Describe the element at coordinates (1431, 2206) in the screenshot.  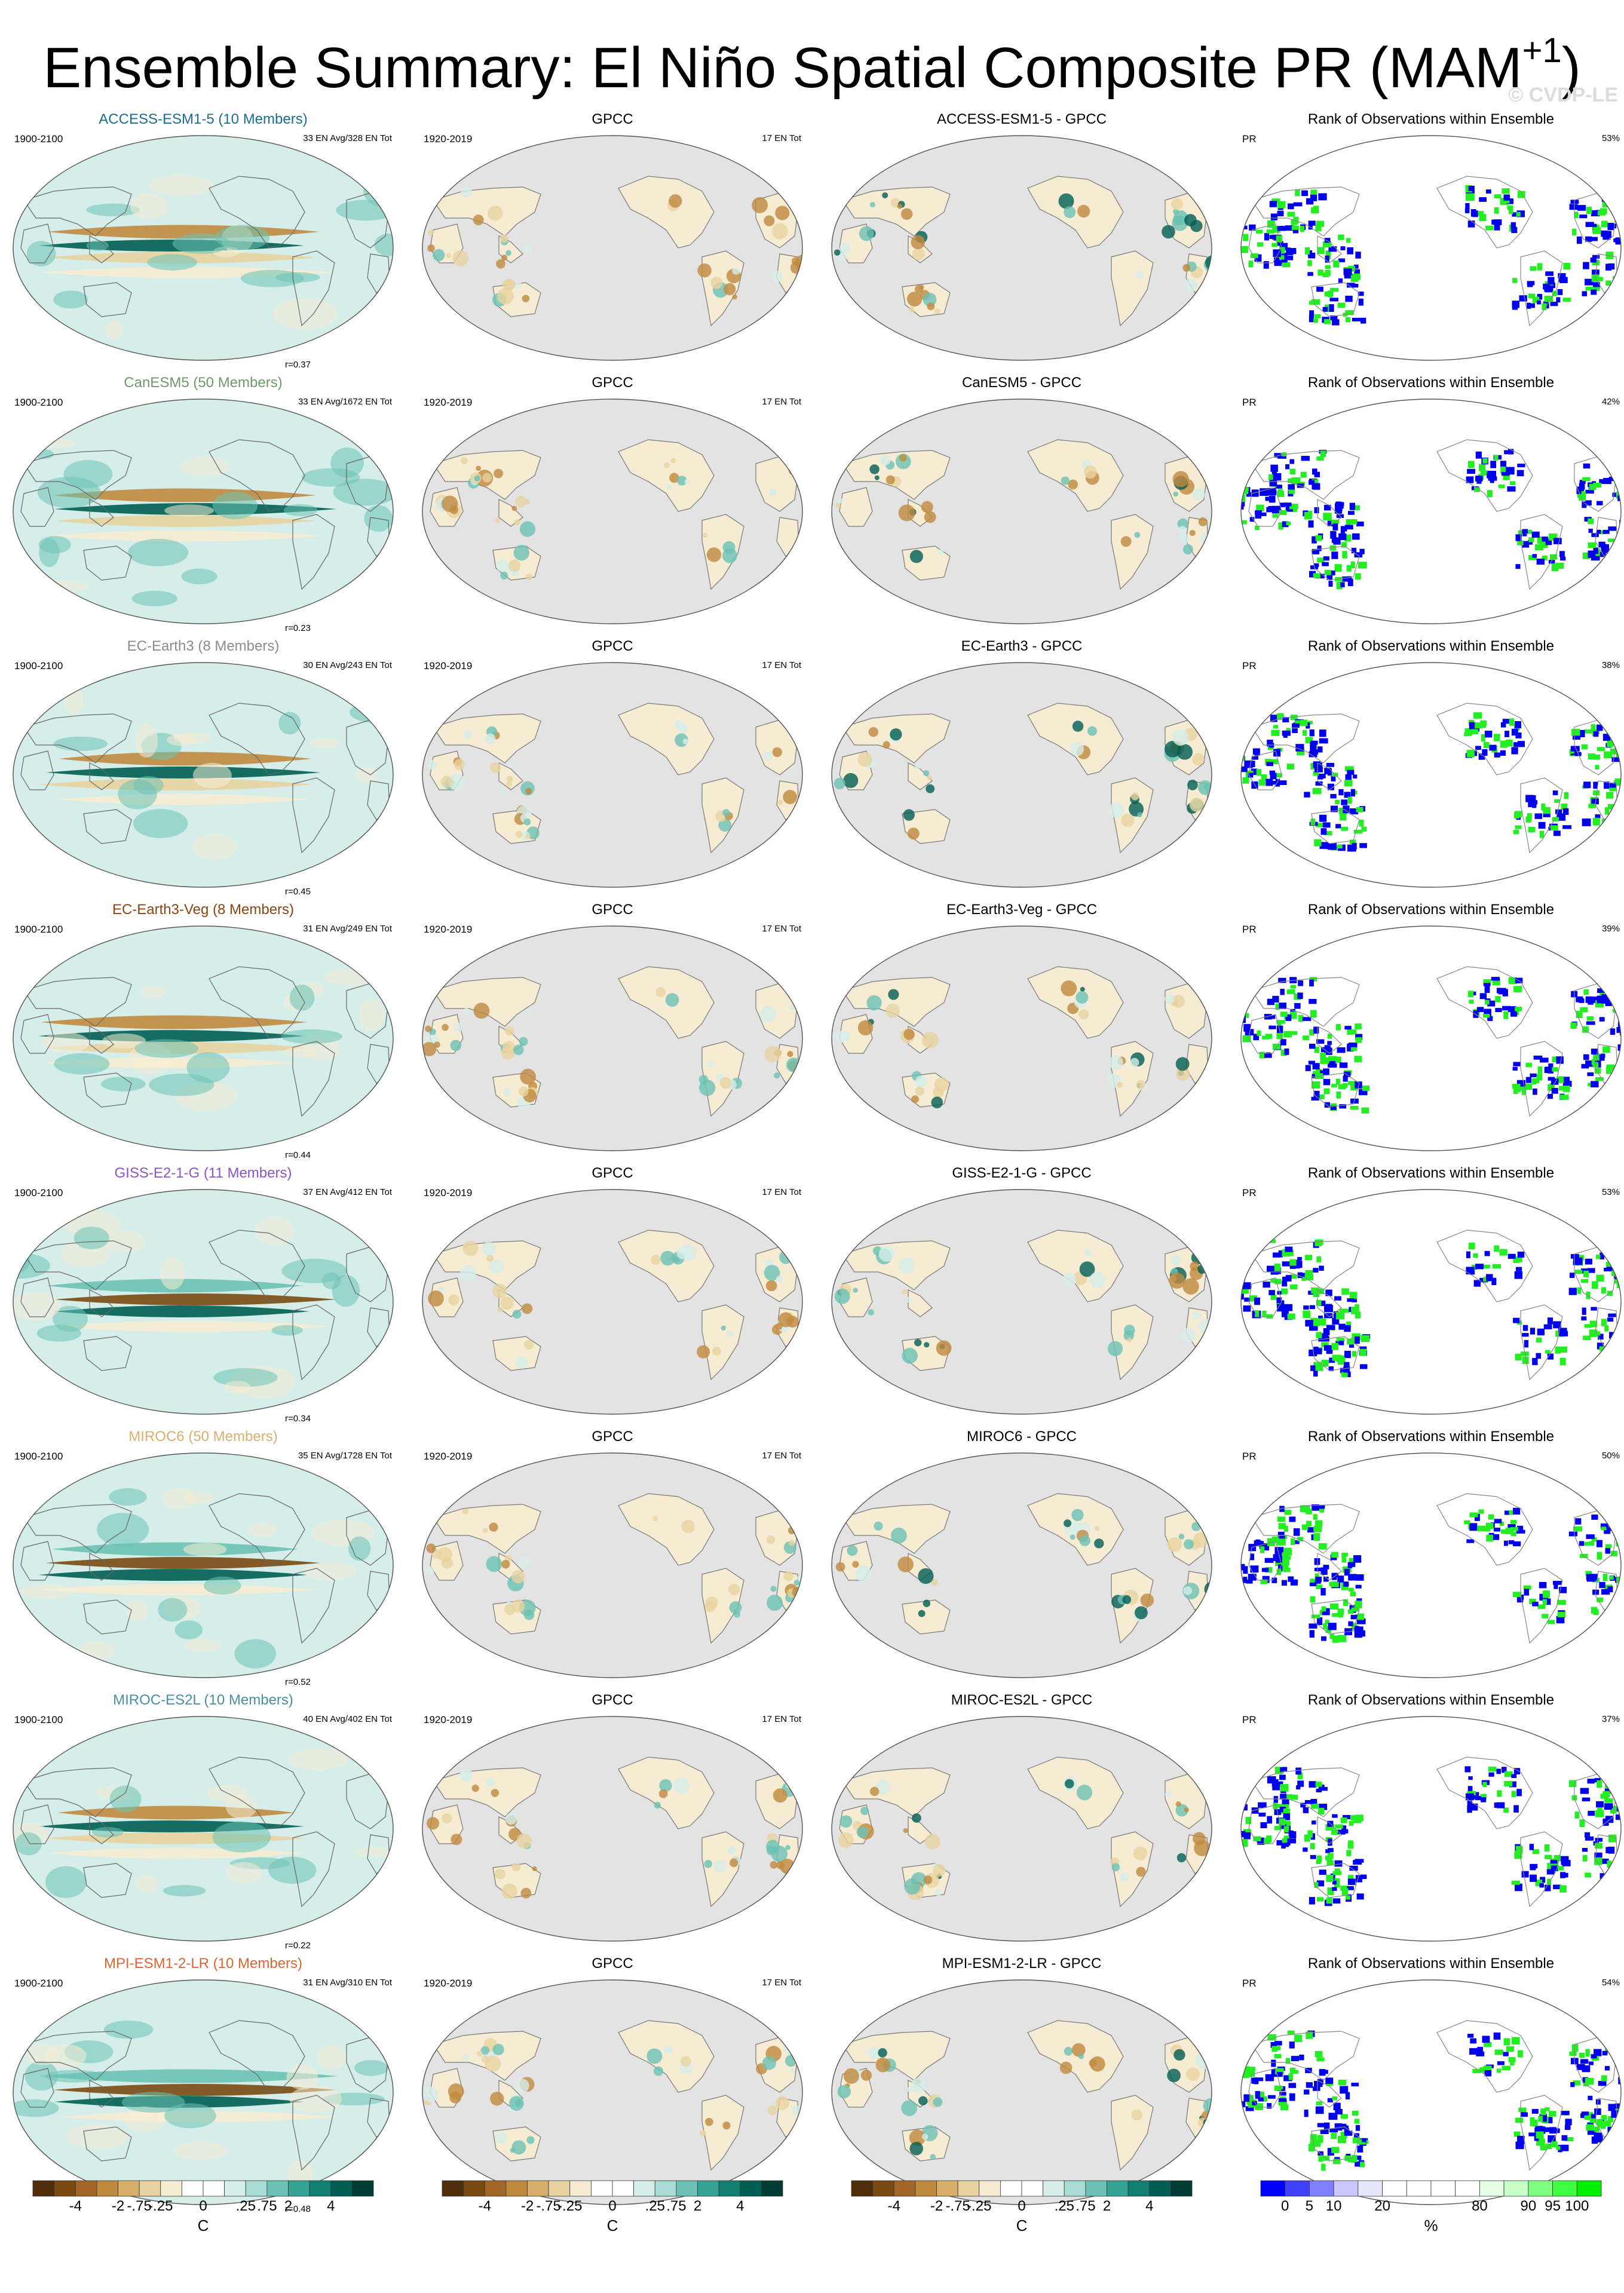
I see `colorbar-rank: 0 5 10 20 80 90 95 100 %` at that location.